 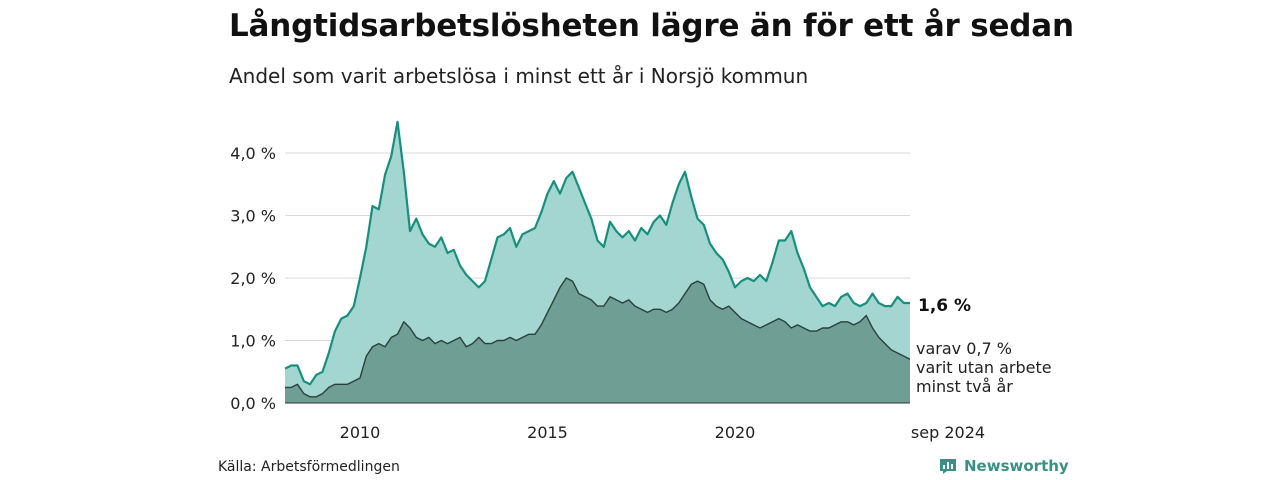 I want to click on subset-annotation-line: minst två år, so click(x=964, y=386).